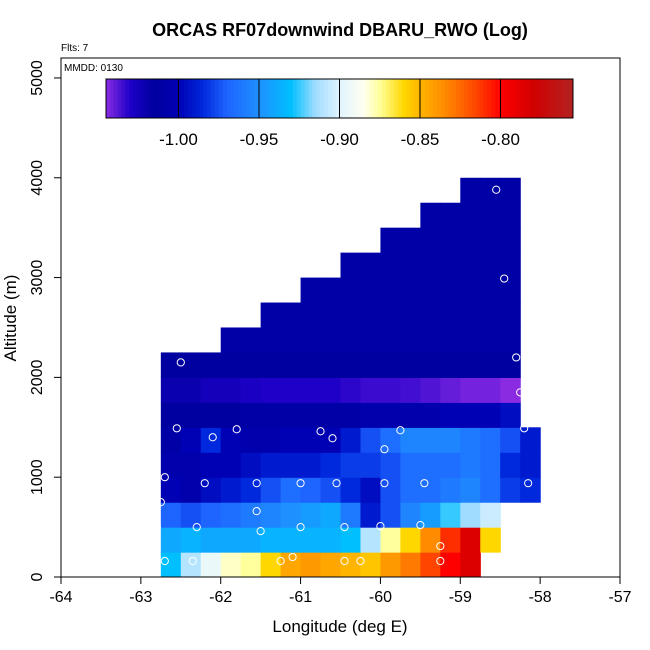 This screenshot has width=650, height=650. What do you see at coordinates (10, 318) in the screenshot?
I see `y-axis-label: Altitude (m)` at bounding box center [10, 318].